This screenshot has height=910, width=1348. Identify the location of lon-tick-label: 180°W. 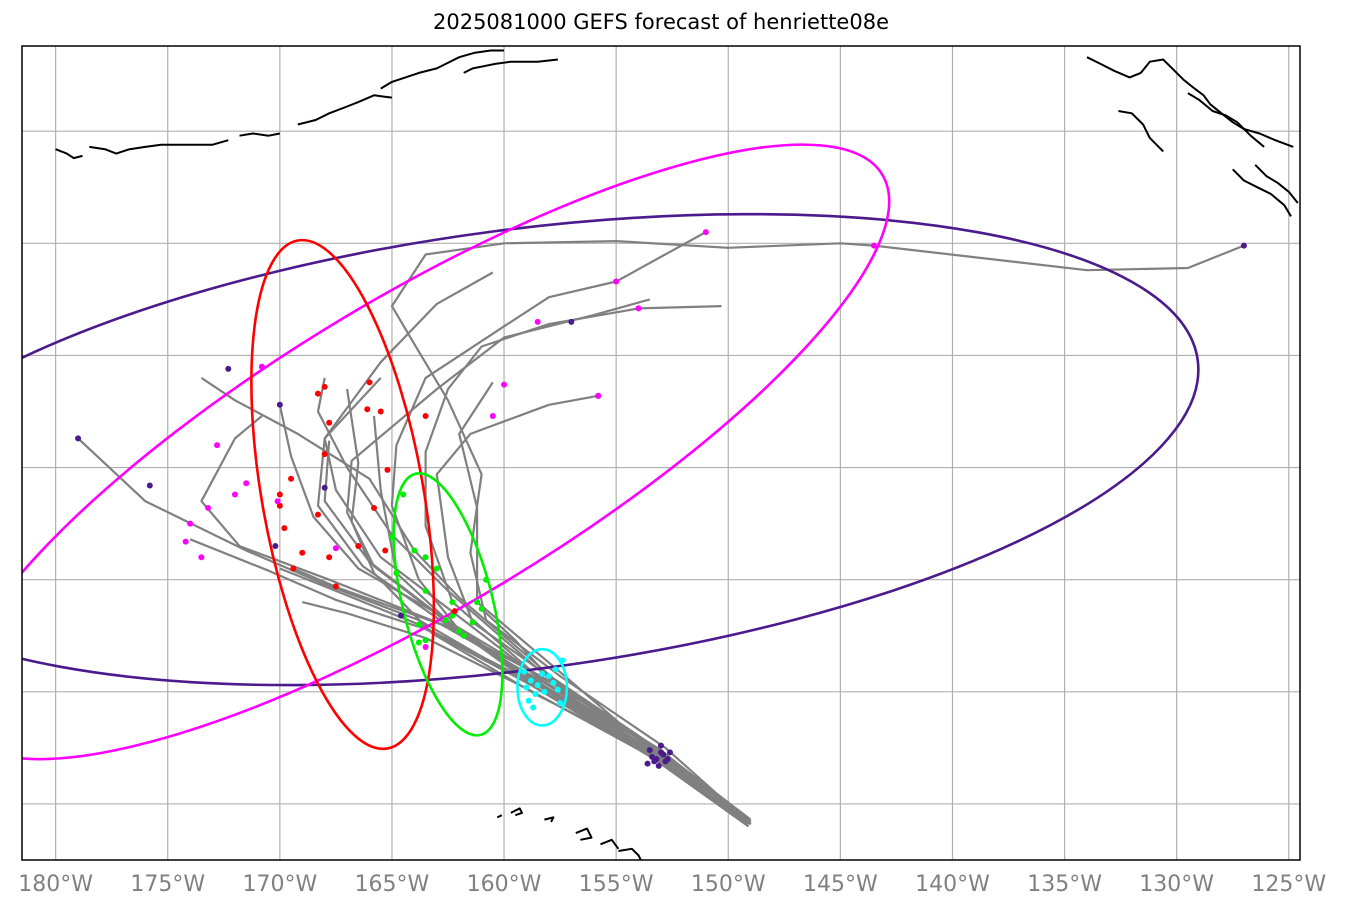
(55, 884).